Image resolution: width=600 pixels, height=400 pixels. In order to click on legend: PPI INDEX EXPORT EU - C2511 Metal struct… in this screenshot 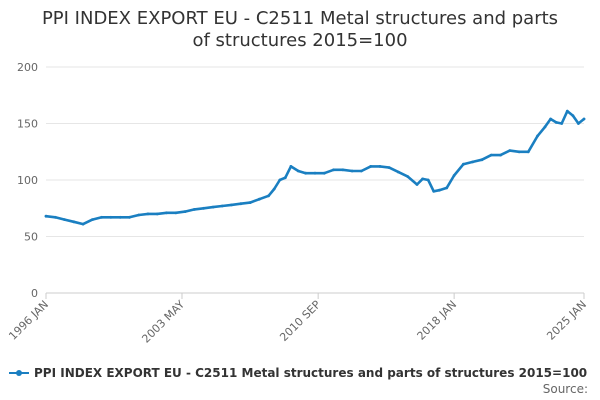, I will do `click(297, 373)`.